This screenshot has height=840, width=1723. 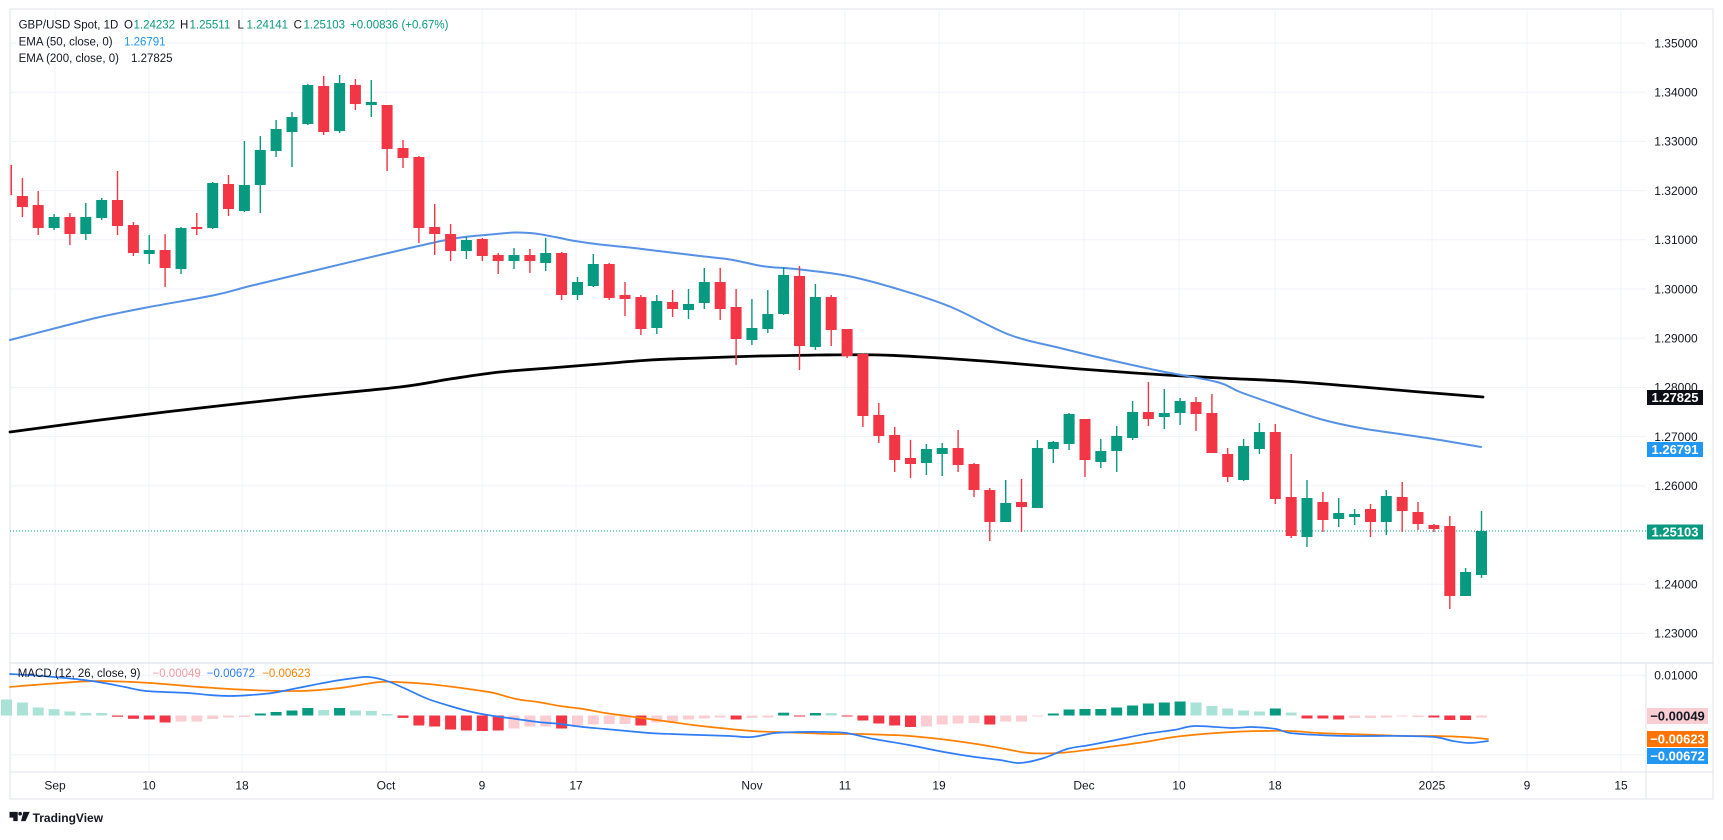 I want to click on svg-text: GBP/USD Spot, 1D, so click(x=69, y=26).